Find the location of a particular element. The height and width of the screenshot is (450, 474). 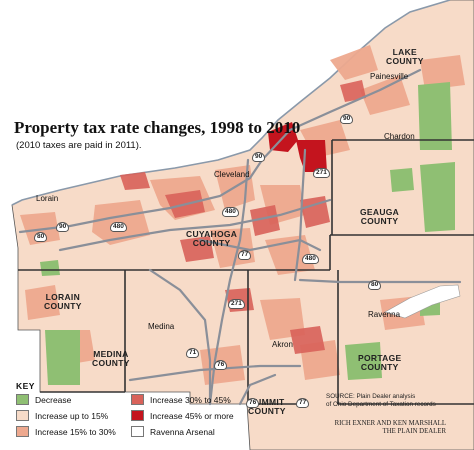

source-line: of Ohio Department of Taxation records is located at coordinates (381, 404).